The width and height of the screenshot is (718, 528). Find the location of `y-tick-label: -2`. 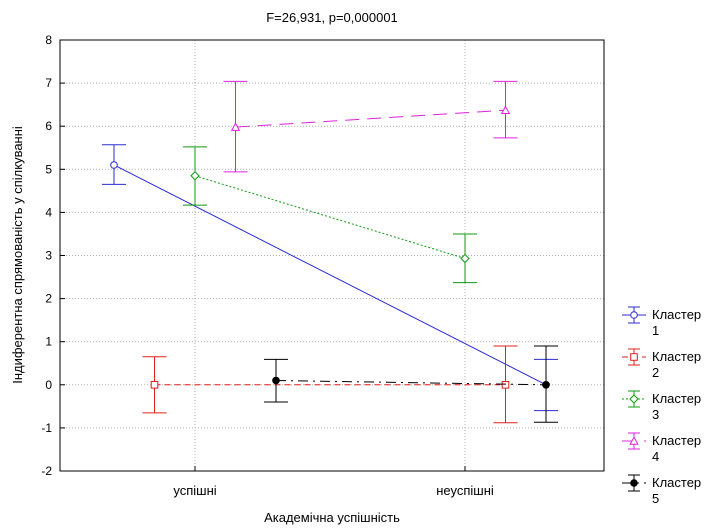

y-tick-label: -2 is located at coordinates (46, 471).